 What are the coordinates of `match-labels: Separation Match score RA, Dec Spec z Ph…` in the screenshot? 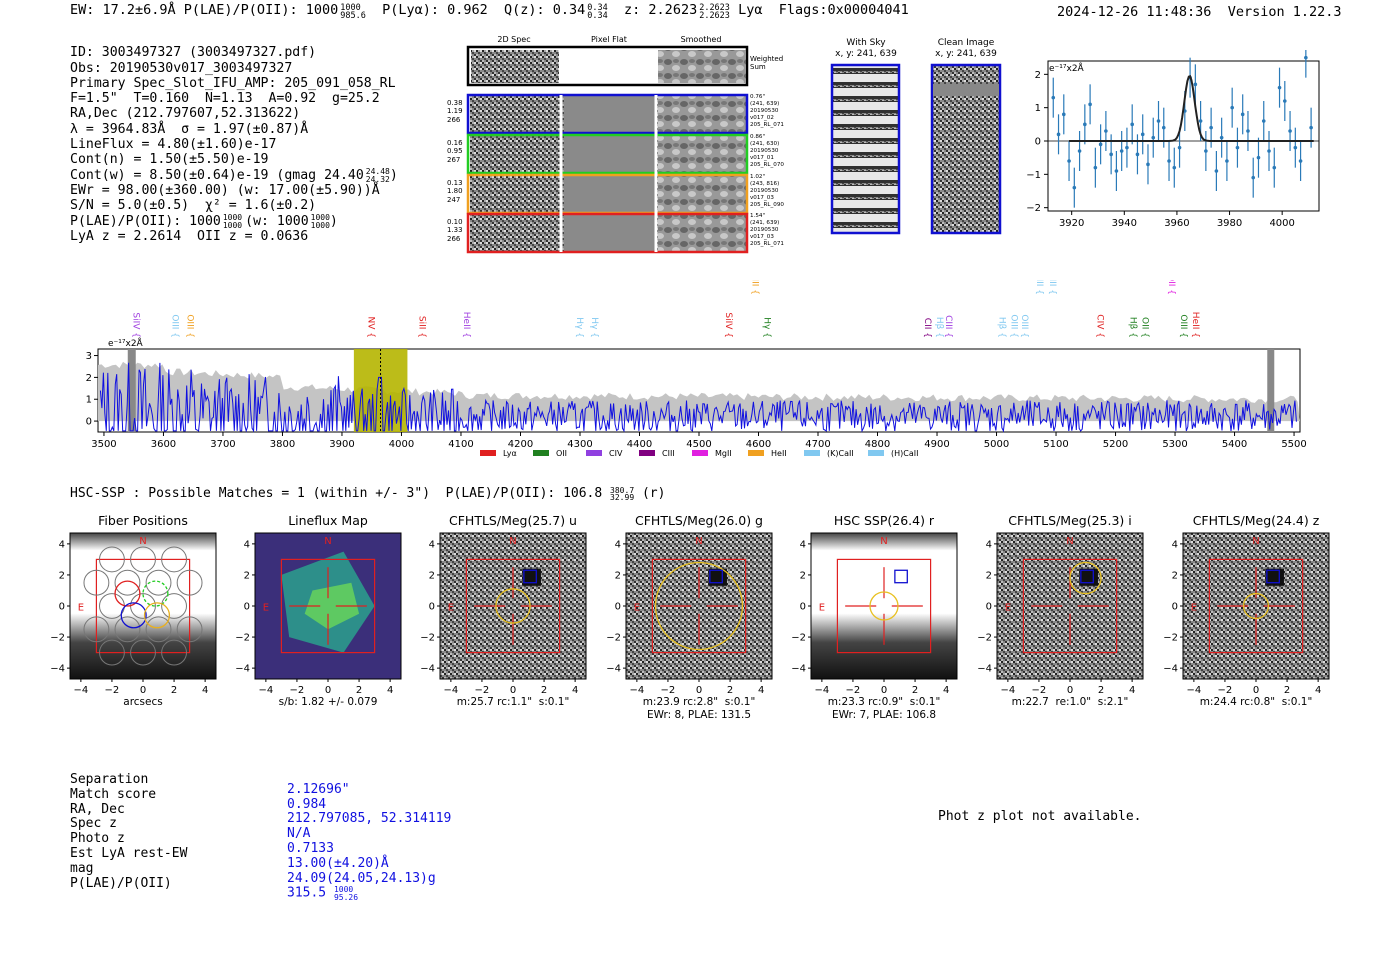 It's located at (129, 831).